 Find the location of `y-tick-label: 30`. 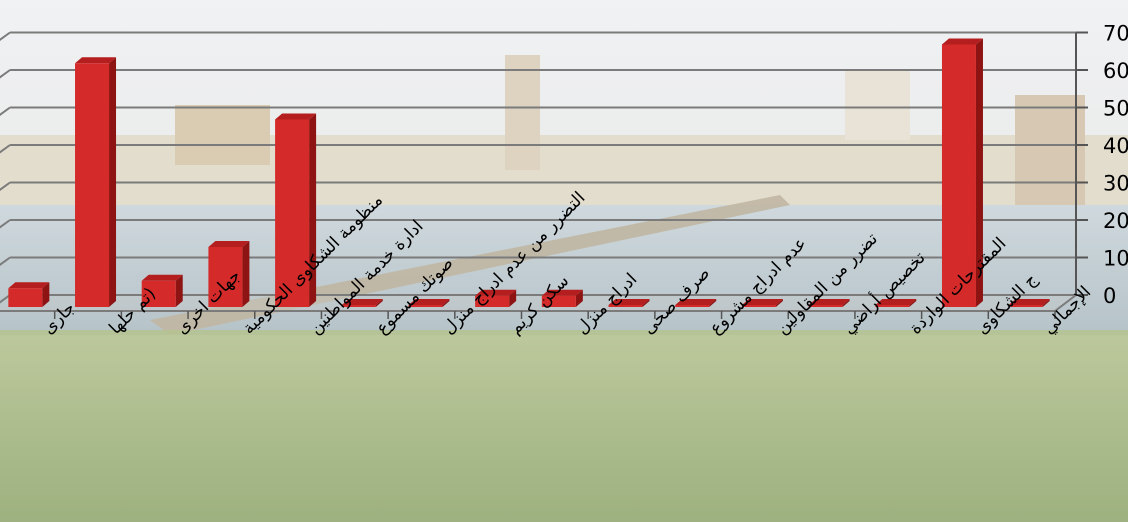

y-tick-label: 30 is located at coordinates (1115, 184).